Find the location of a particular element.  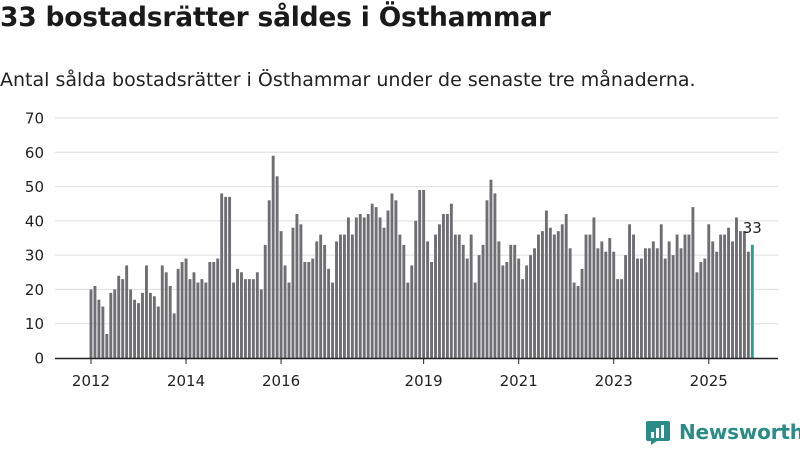

latest-value-label: 33 is located at coordinates (752, 228).